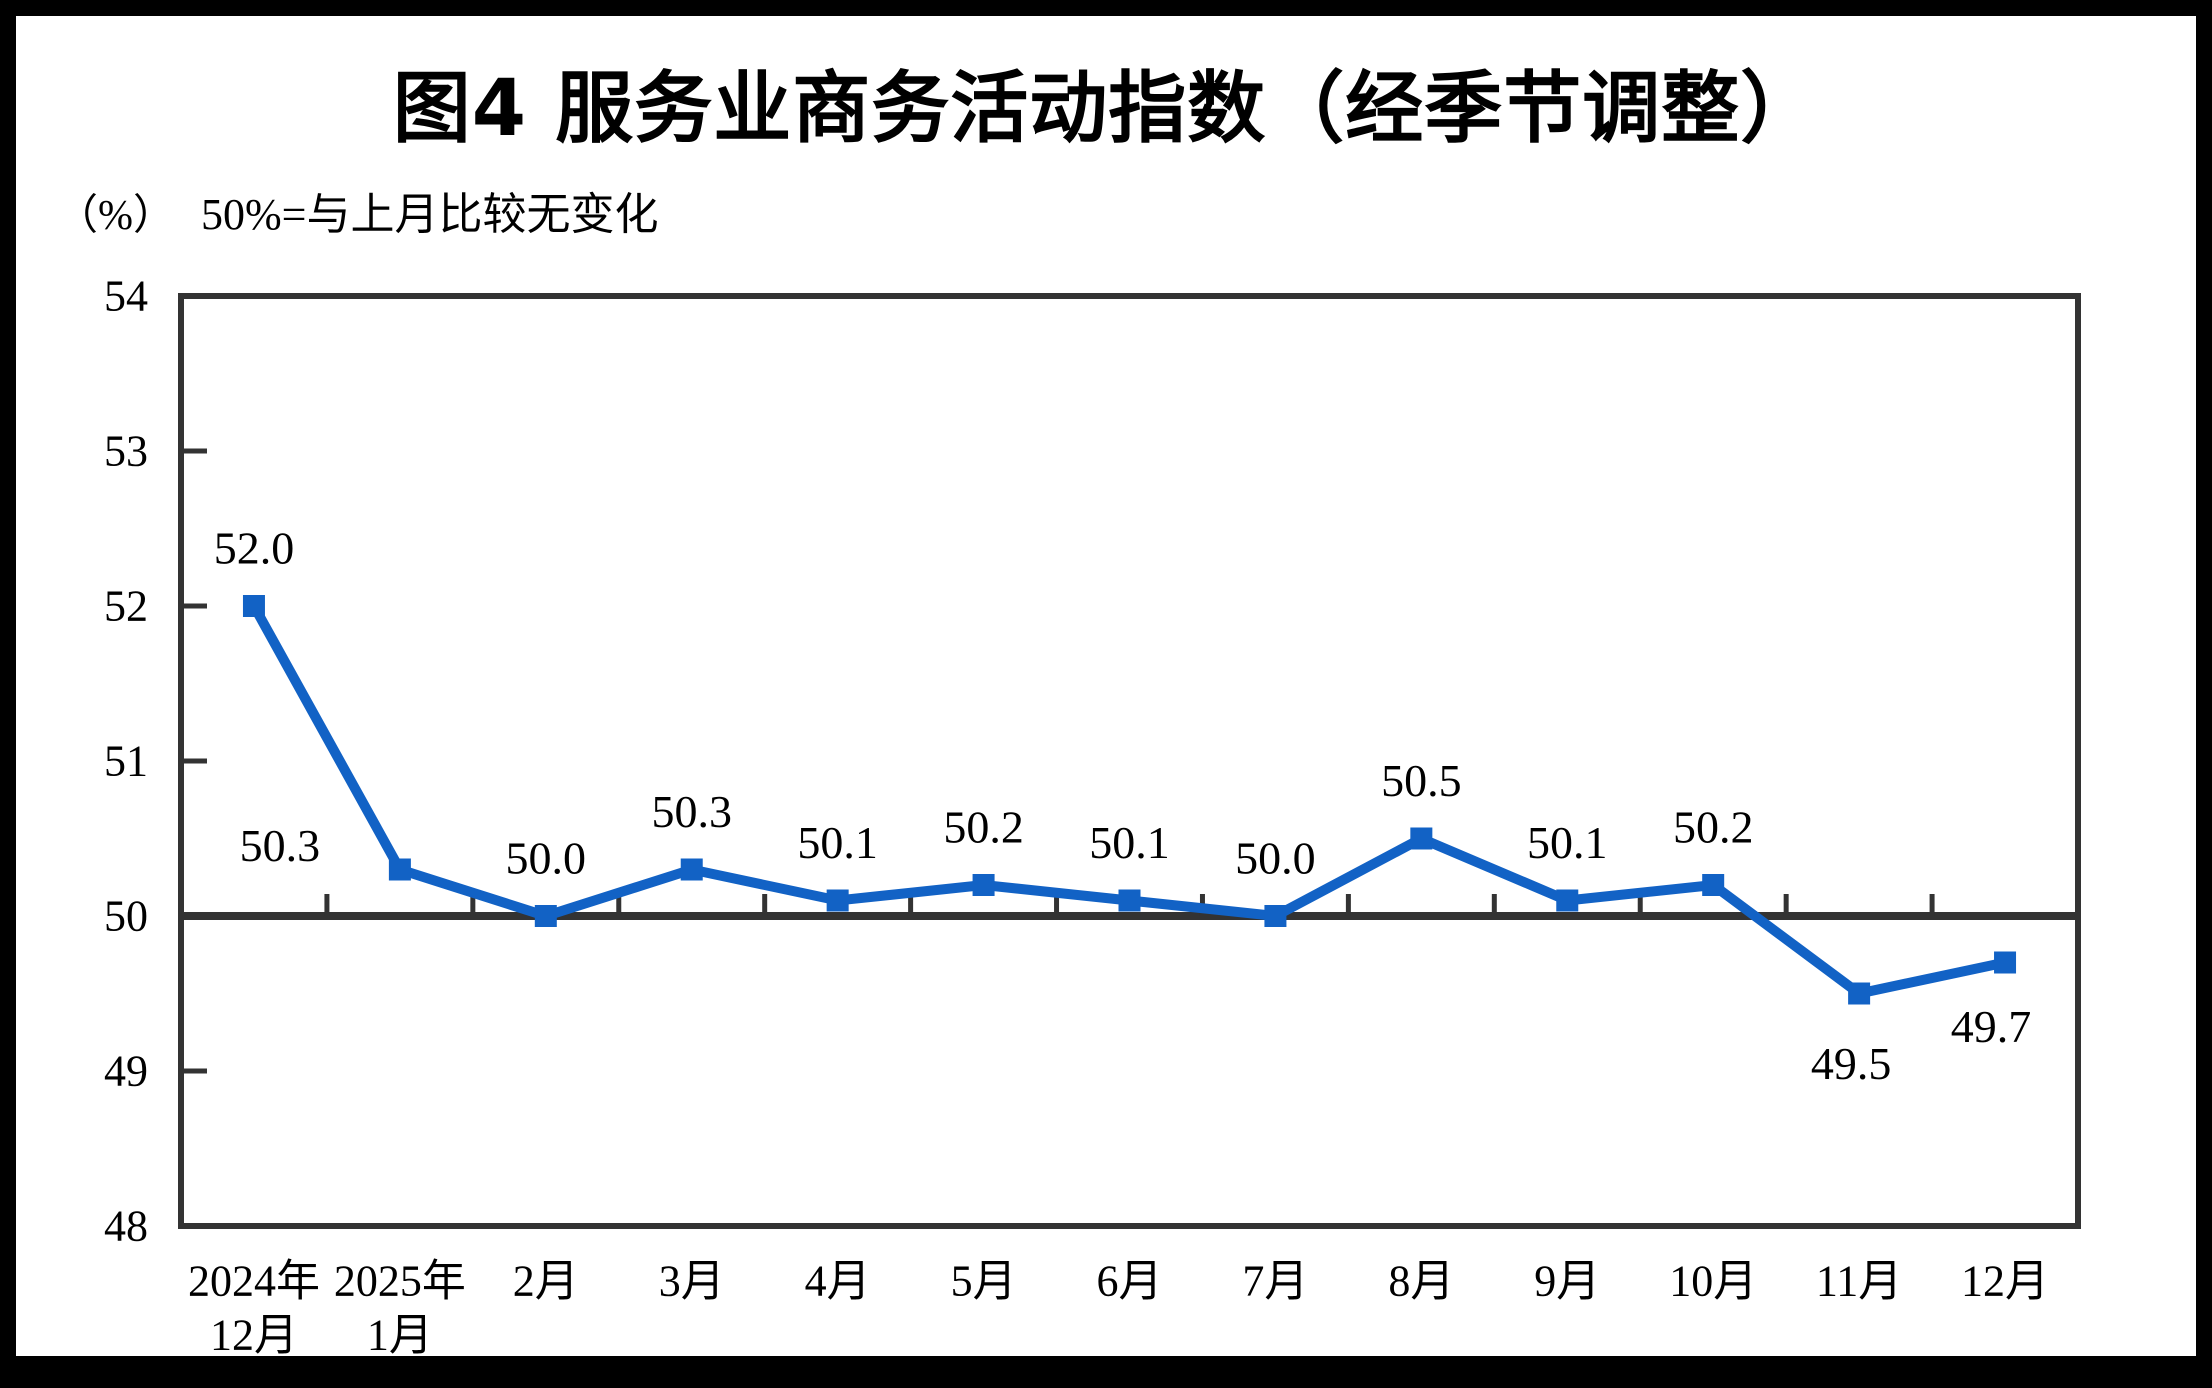  I want to click on axis-note-row: （%） 50%=与上月比较无变化, so click(357, 210).